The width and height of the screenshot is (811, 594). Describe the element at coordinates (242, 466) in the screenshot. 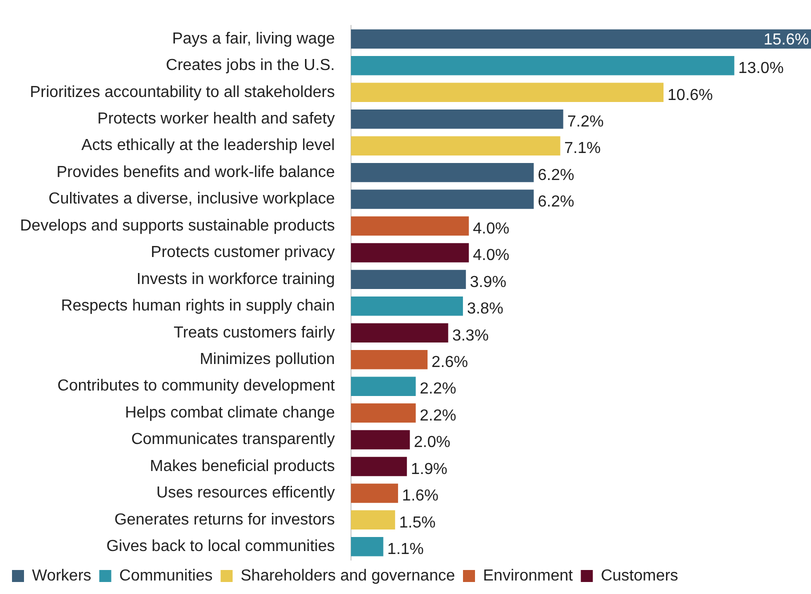

I see `y-tick-label: Makes beneficial products` at that location.